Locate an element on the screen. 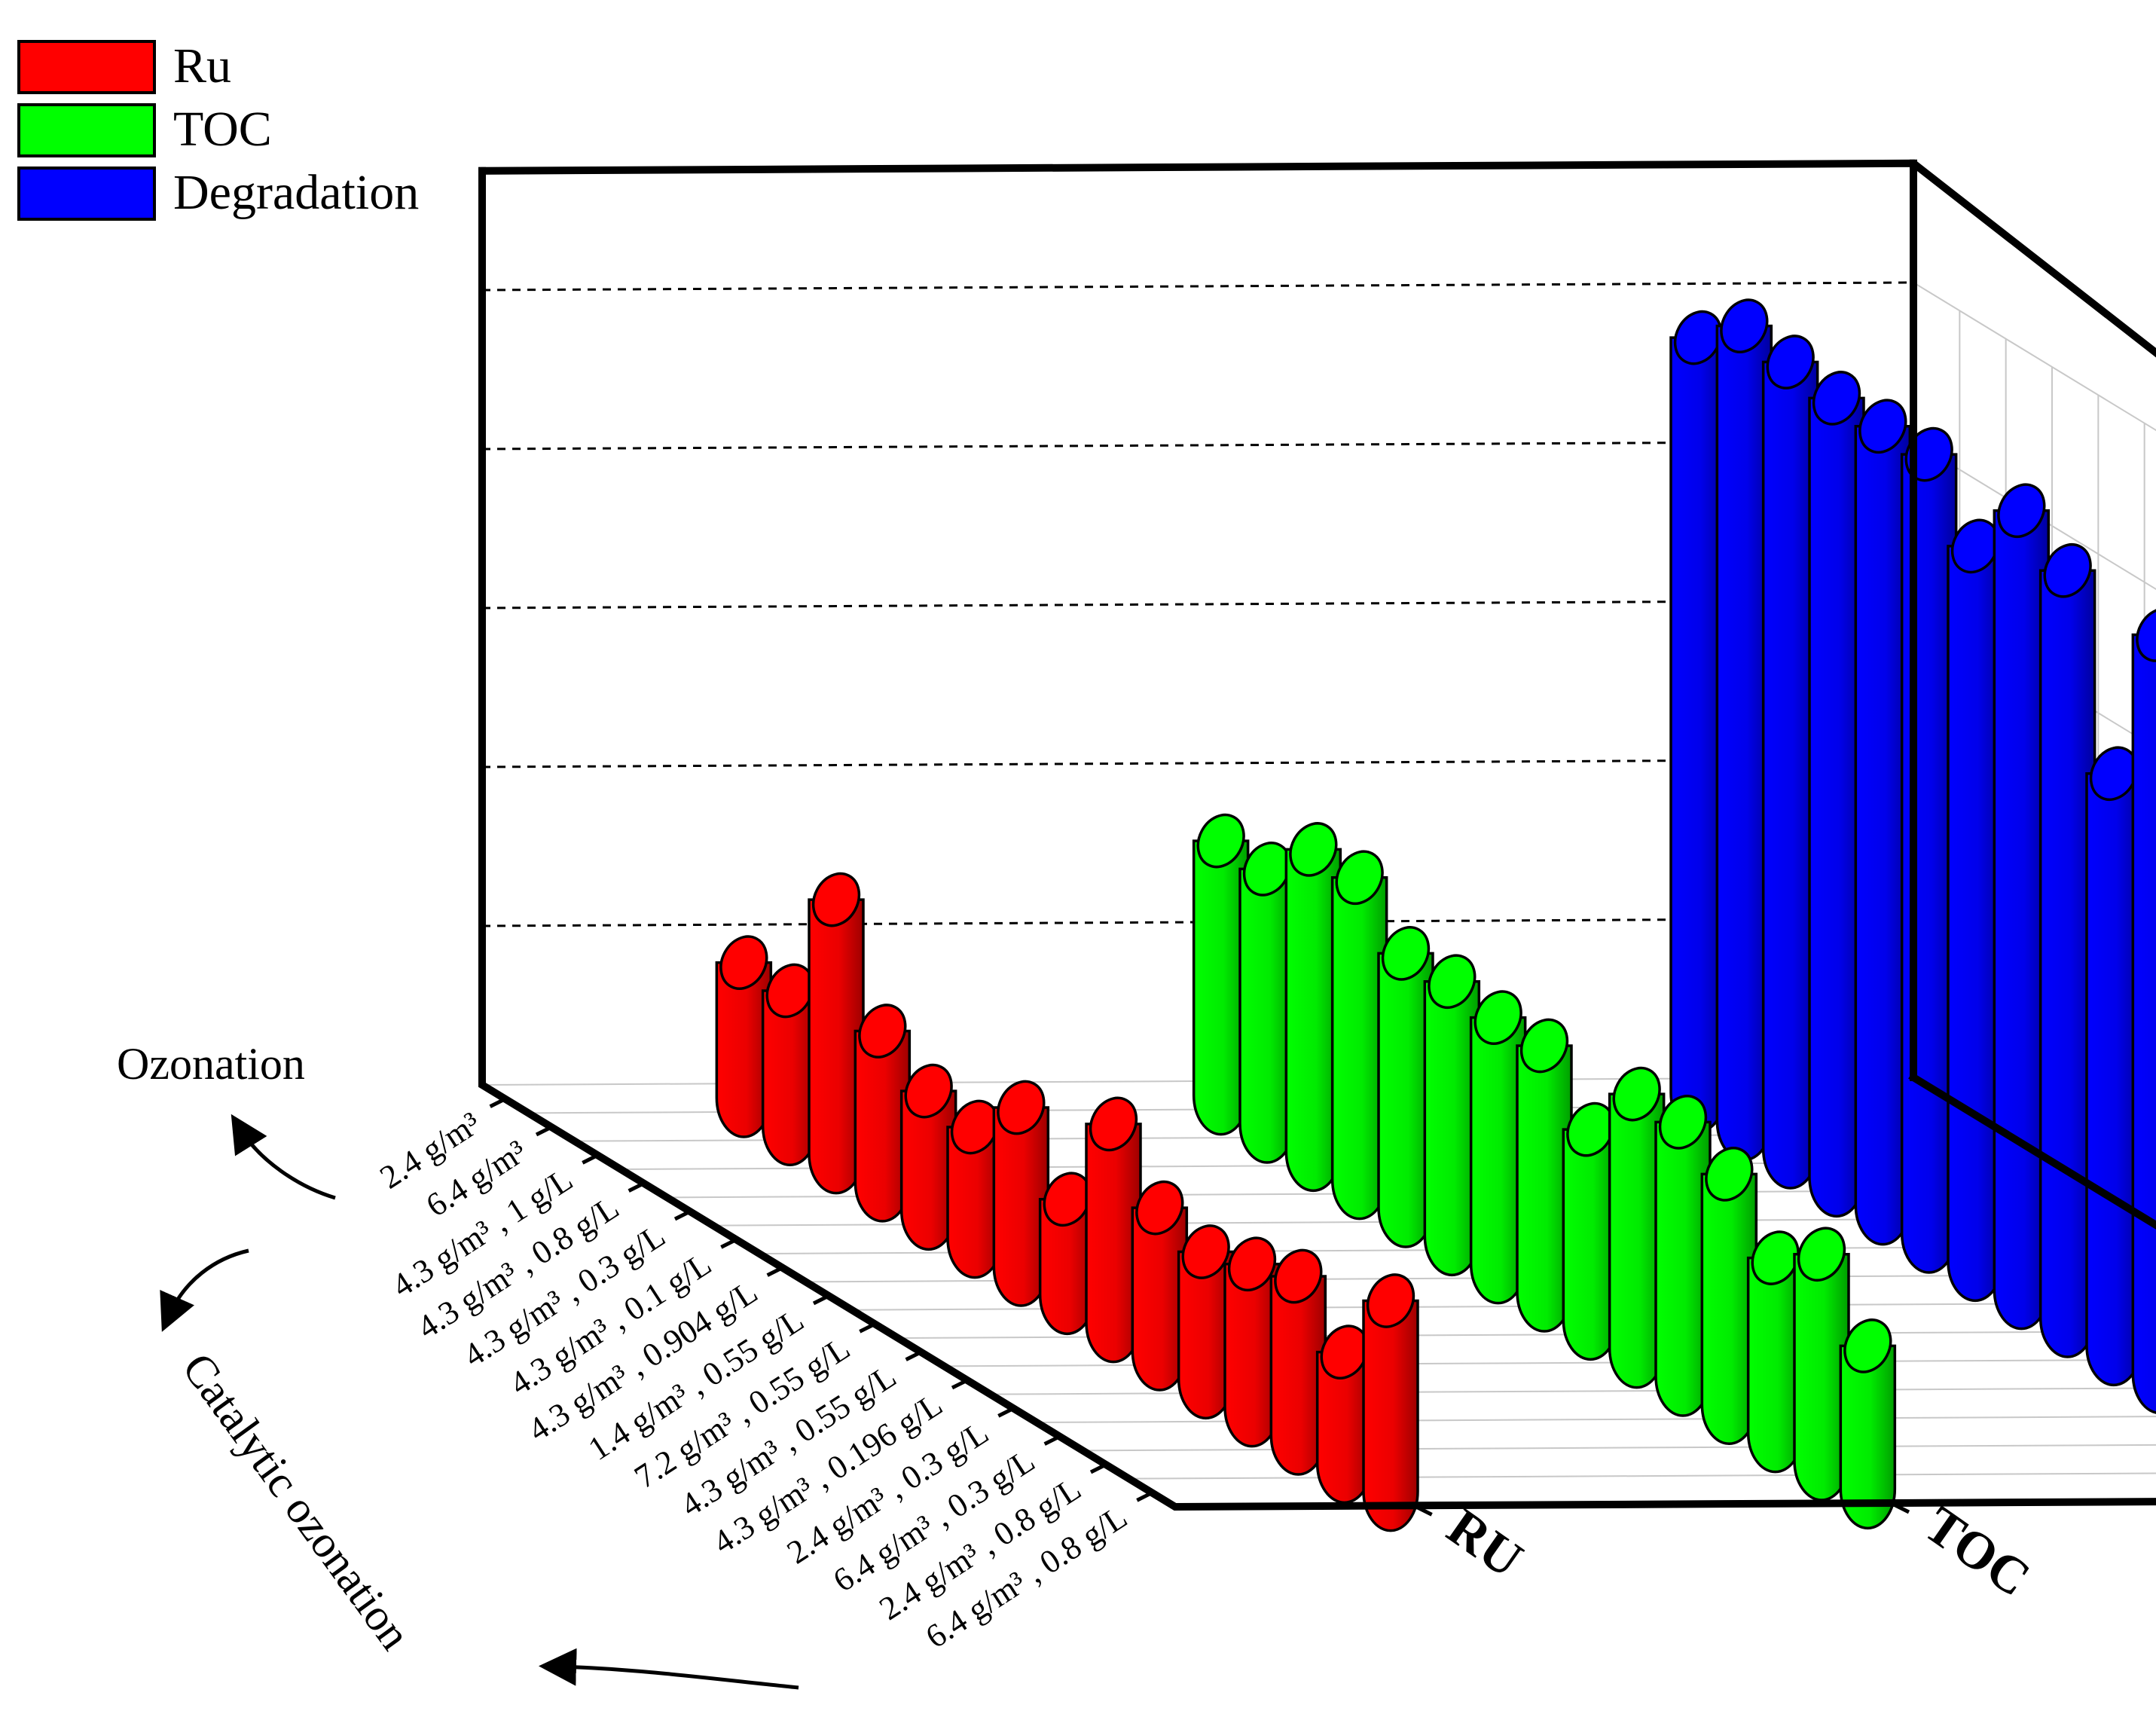 The height and width of the screenshot is (1714, 2156). right-wall-gridline is located at coordinates (2034, 357).